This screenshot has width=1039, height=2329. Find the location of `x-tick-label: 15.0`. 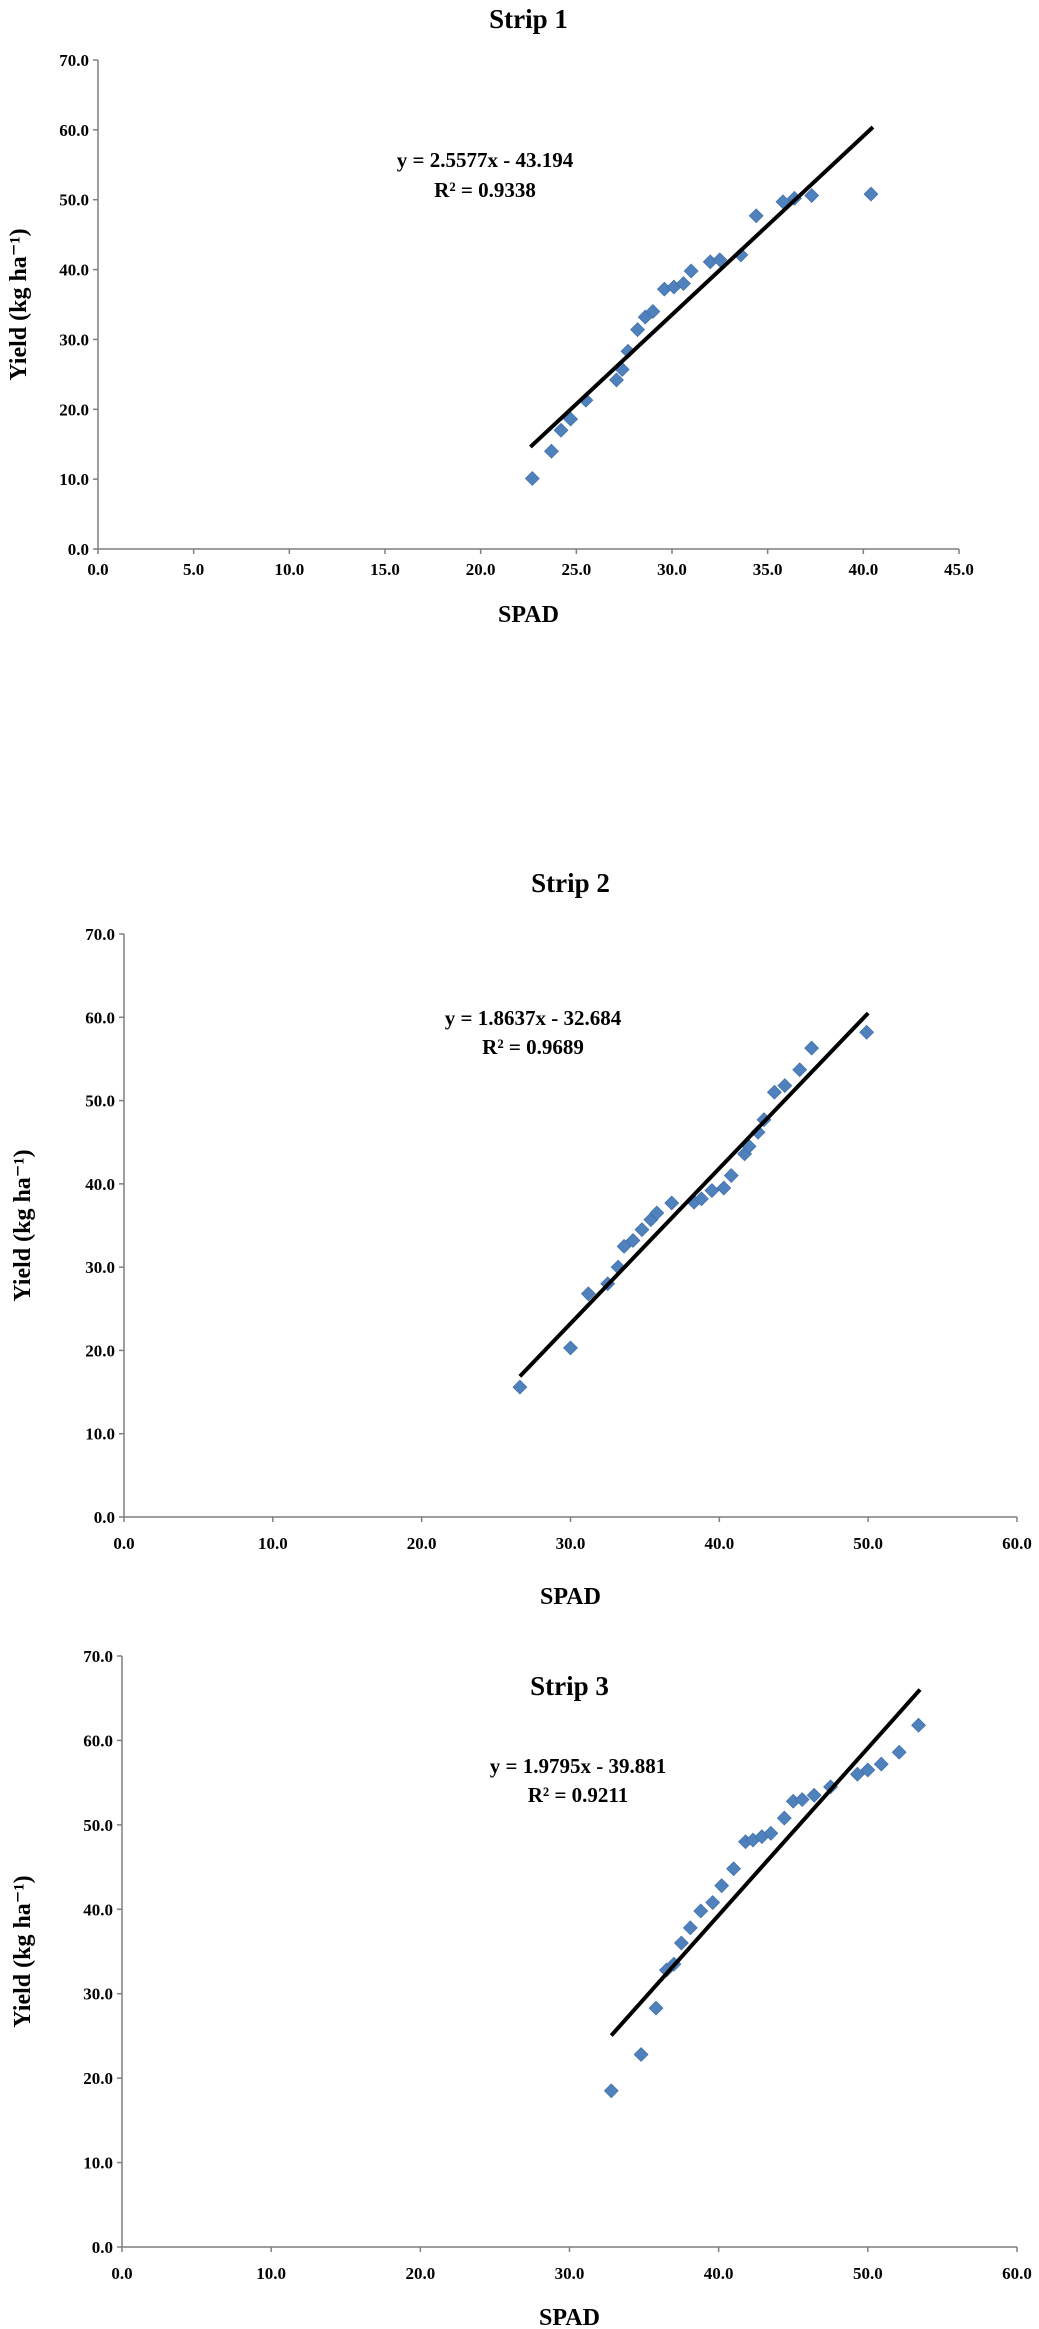

x-tick-label: 15.0 is located at coordinates (385, 569).